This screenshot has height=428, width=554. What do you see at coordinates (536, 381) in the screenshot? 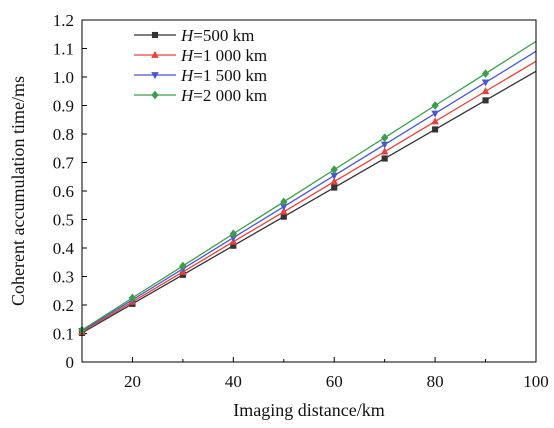
I see `x-tick-label: 100` at bounding box center [536, 381].